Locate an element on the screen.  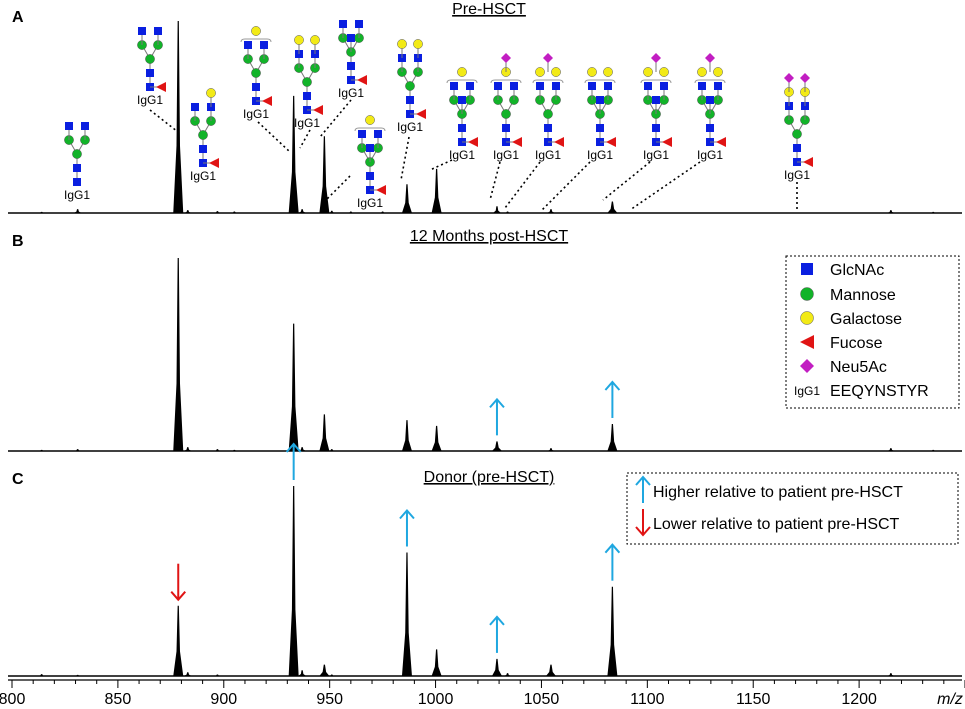
legend-item: GlcNAc is located at coordinates (842, 270).